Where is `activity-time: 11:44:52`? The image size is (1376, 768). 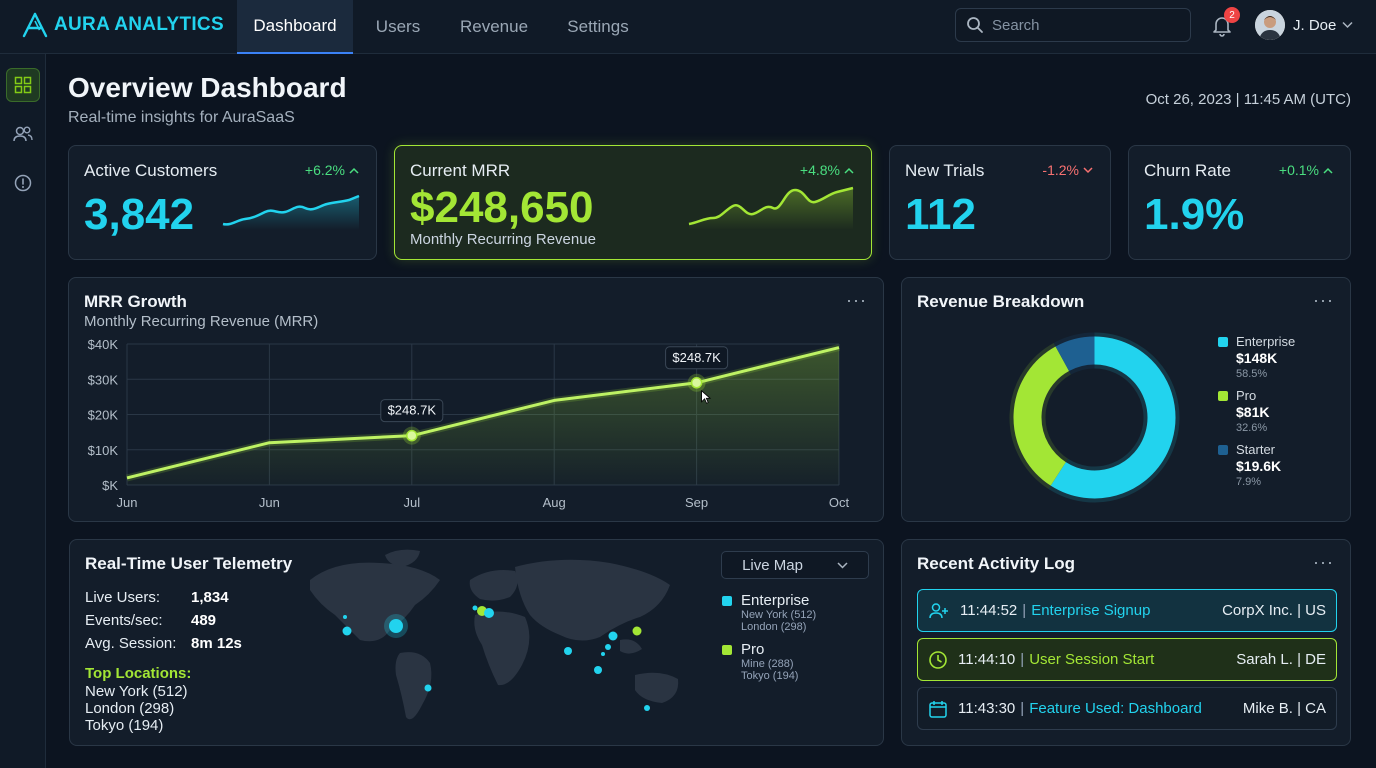
activity-time: 11:44:52 is located at coordinates (989, 610).